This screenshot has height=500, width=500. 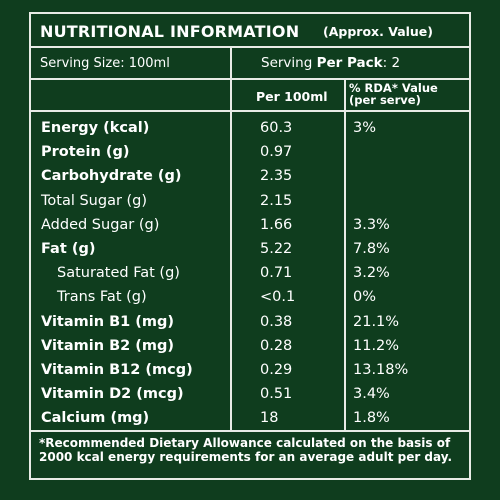 I want to click on per100-value: 60.3, so click(x=276, y=128).